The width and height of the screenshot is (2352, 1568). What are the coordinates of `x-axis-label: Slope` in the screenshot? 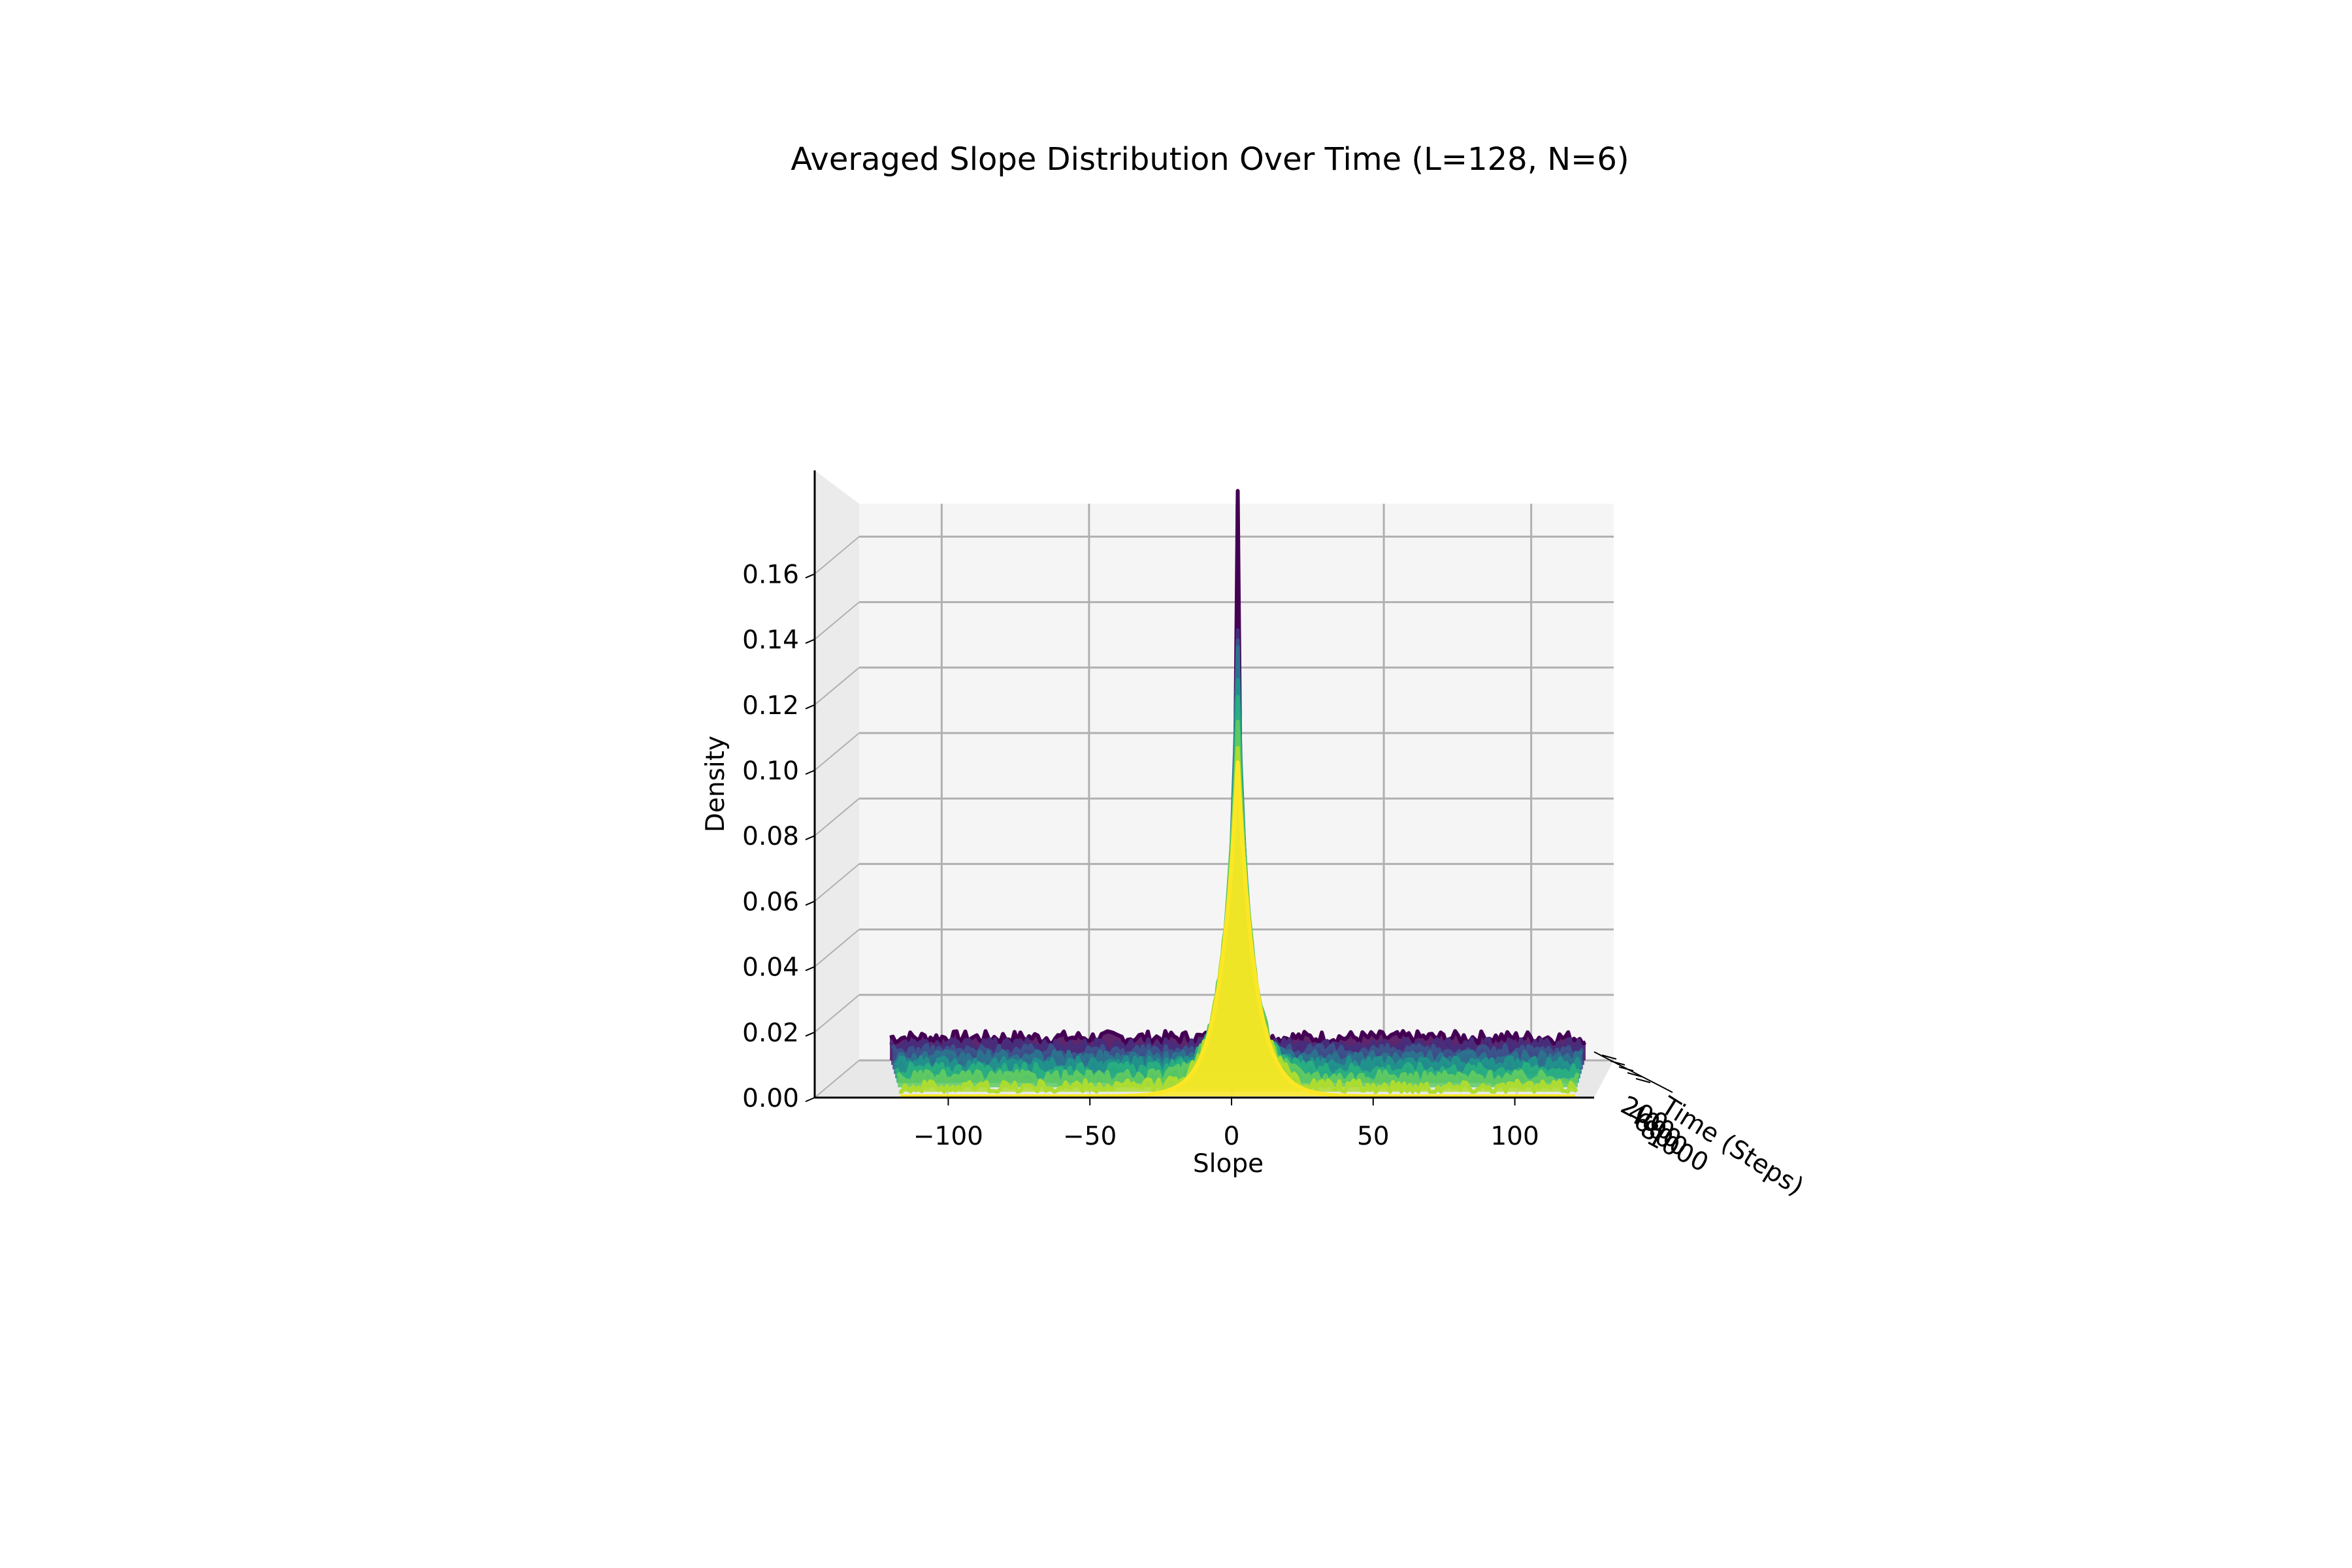 It's located at (1228, 1164).